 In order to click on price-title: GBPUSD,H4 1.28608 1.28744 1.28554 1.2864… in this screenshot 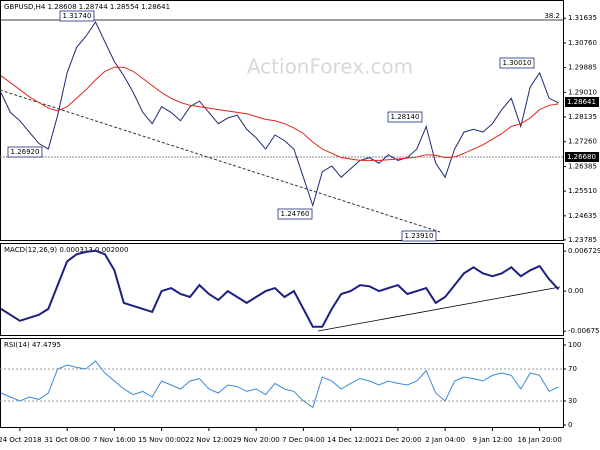, I will do `click(87, 7)`.